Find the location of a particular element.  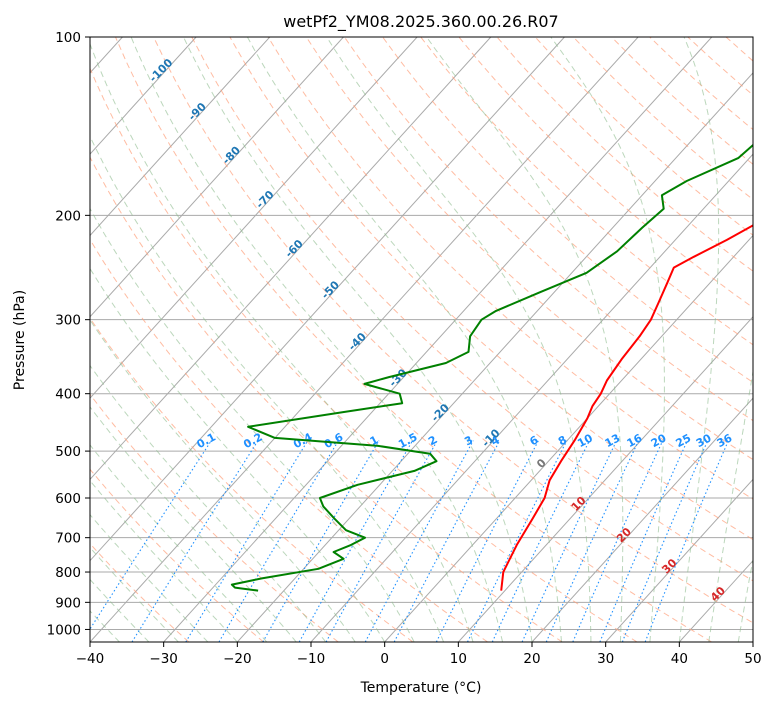

mixing-ratio-label: 16 is located at coordinates (635, 440).